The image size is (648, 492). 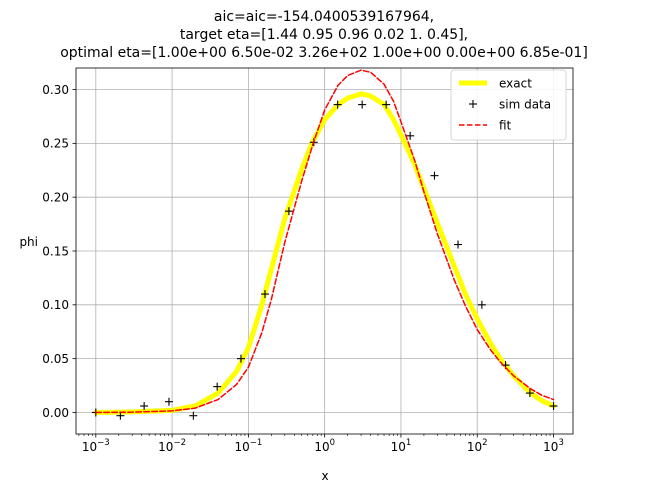 I want to click on y-tick-label: 0.15, so click(x=55, y=251).